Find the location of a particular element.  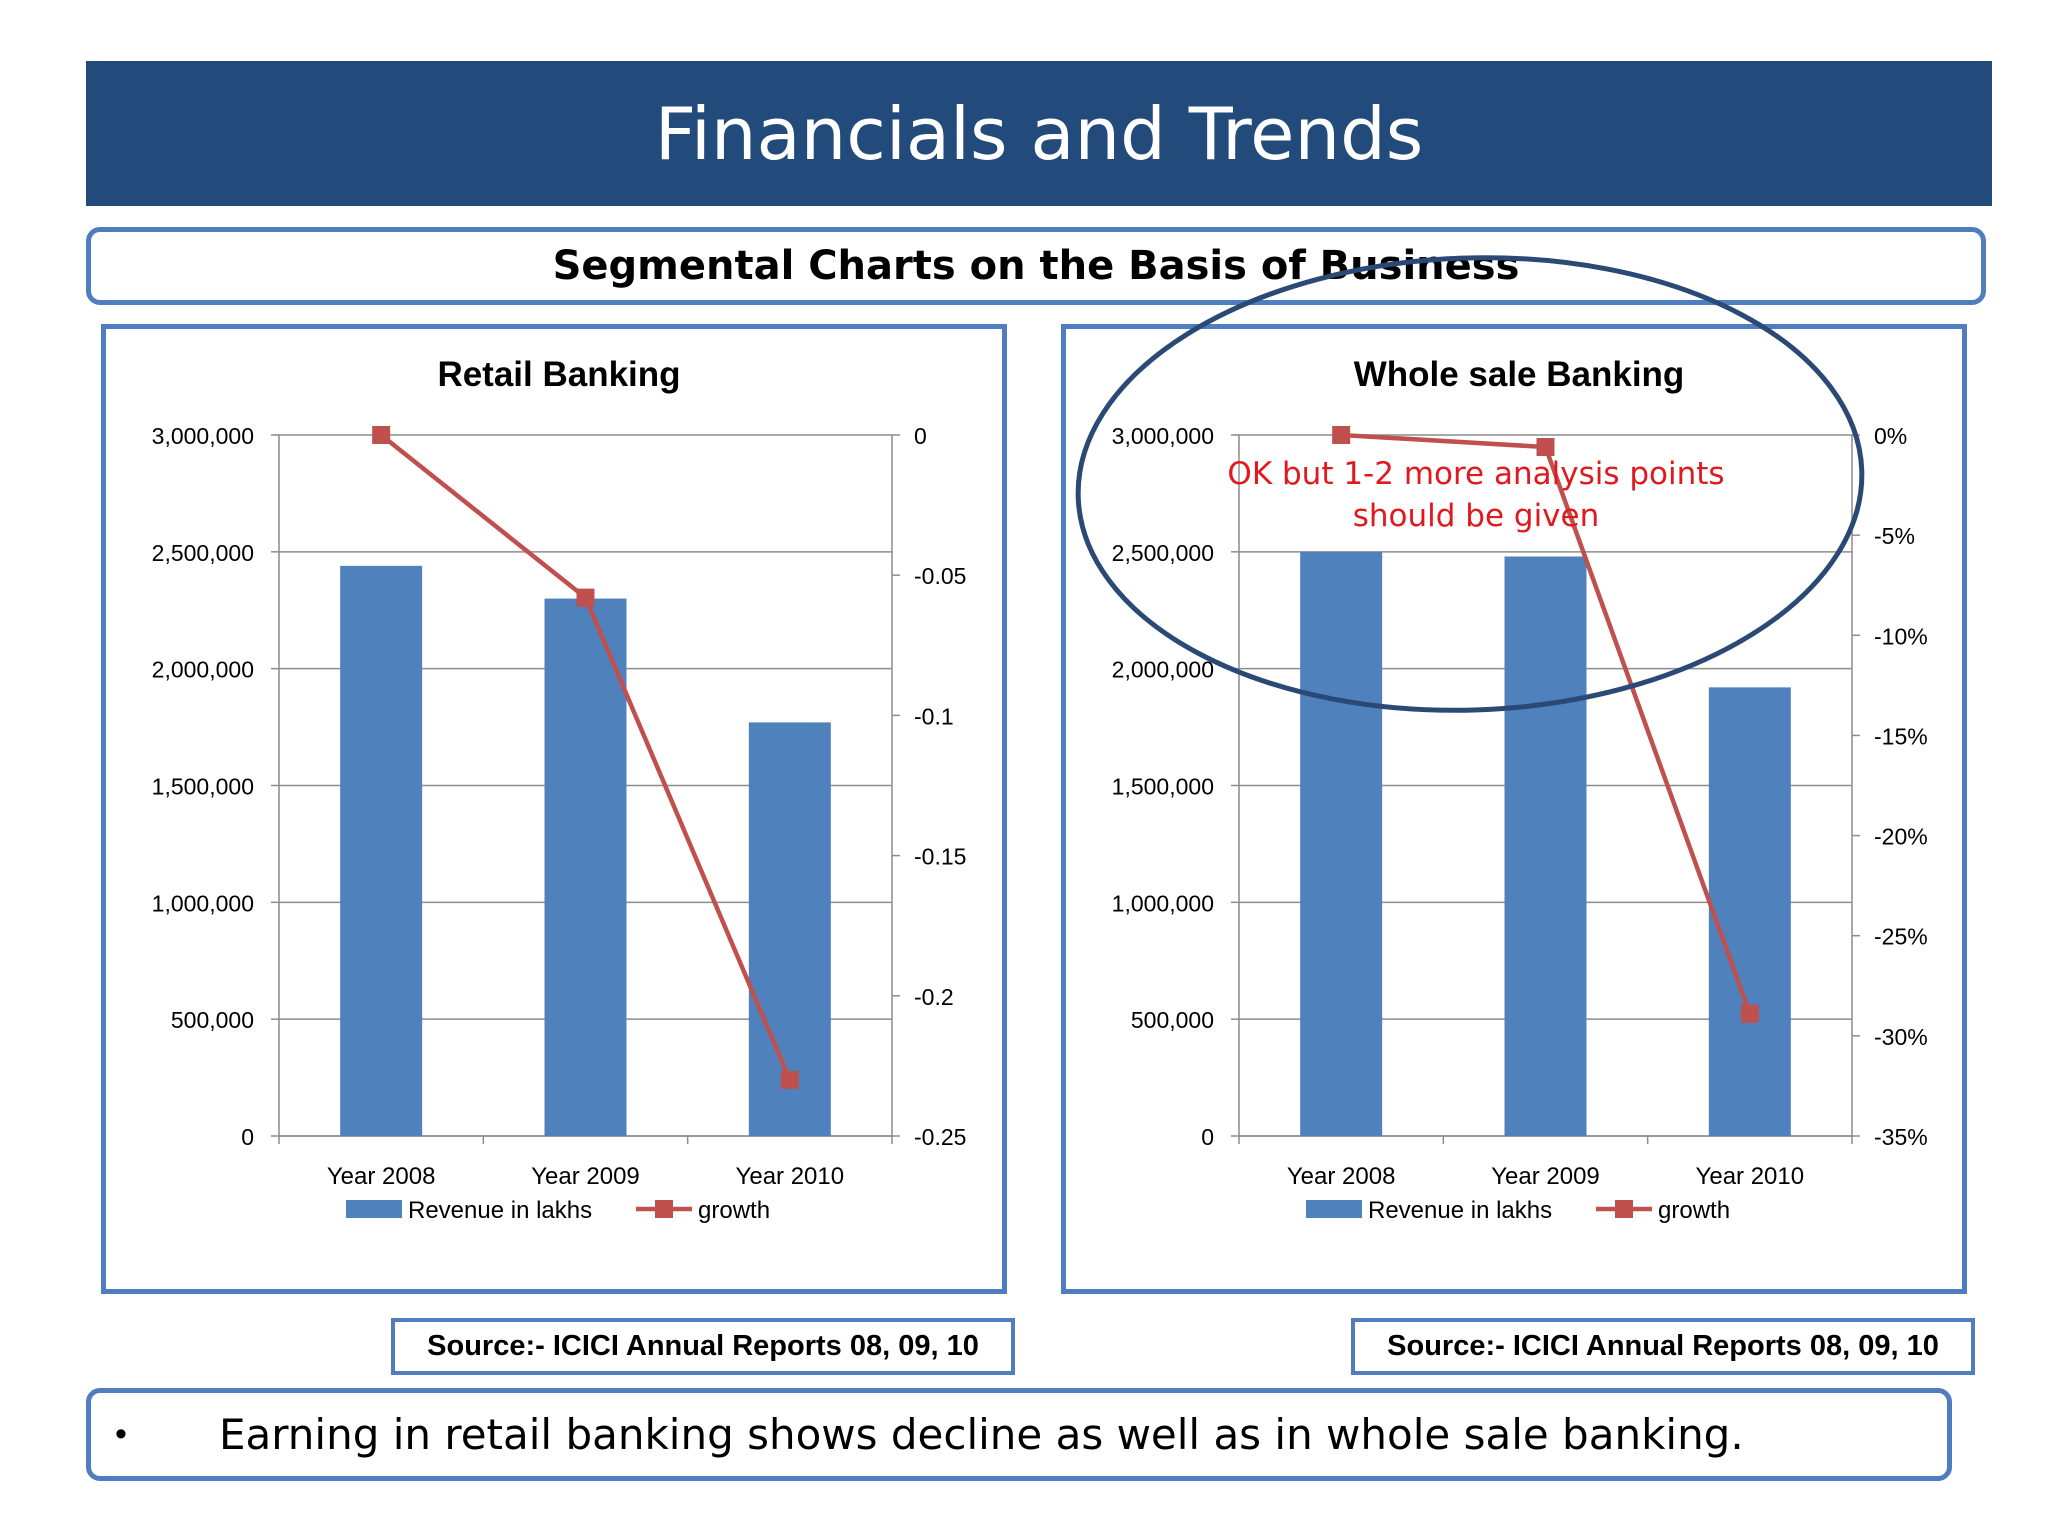

wholesale-y2-tick-label: -15% is located at coordinates (1901, 736).